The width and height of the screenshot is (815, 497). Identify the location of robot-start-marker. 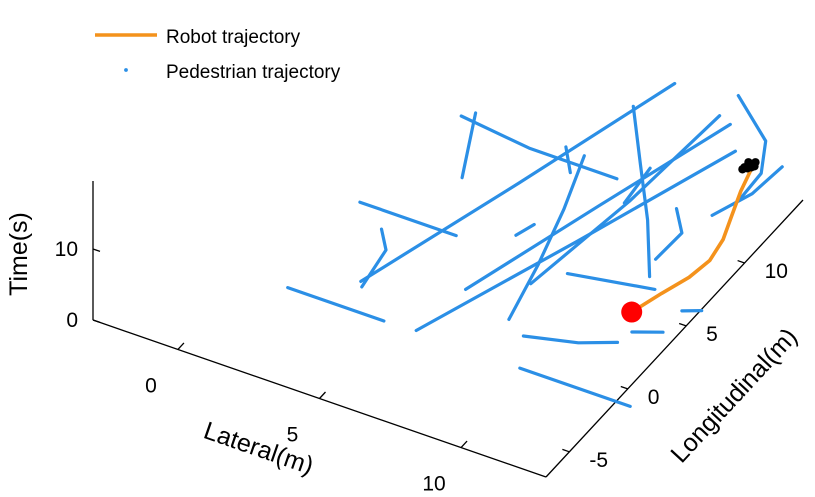
(632, 312).